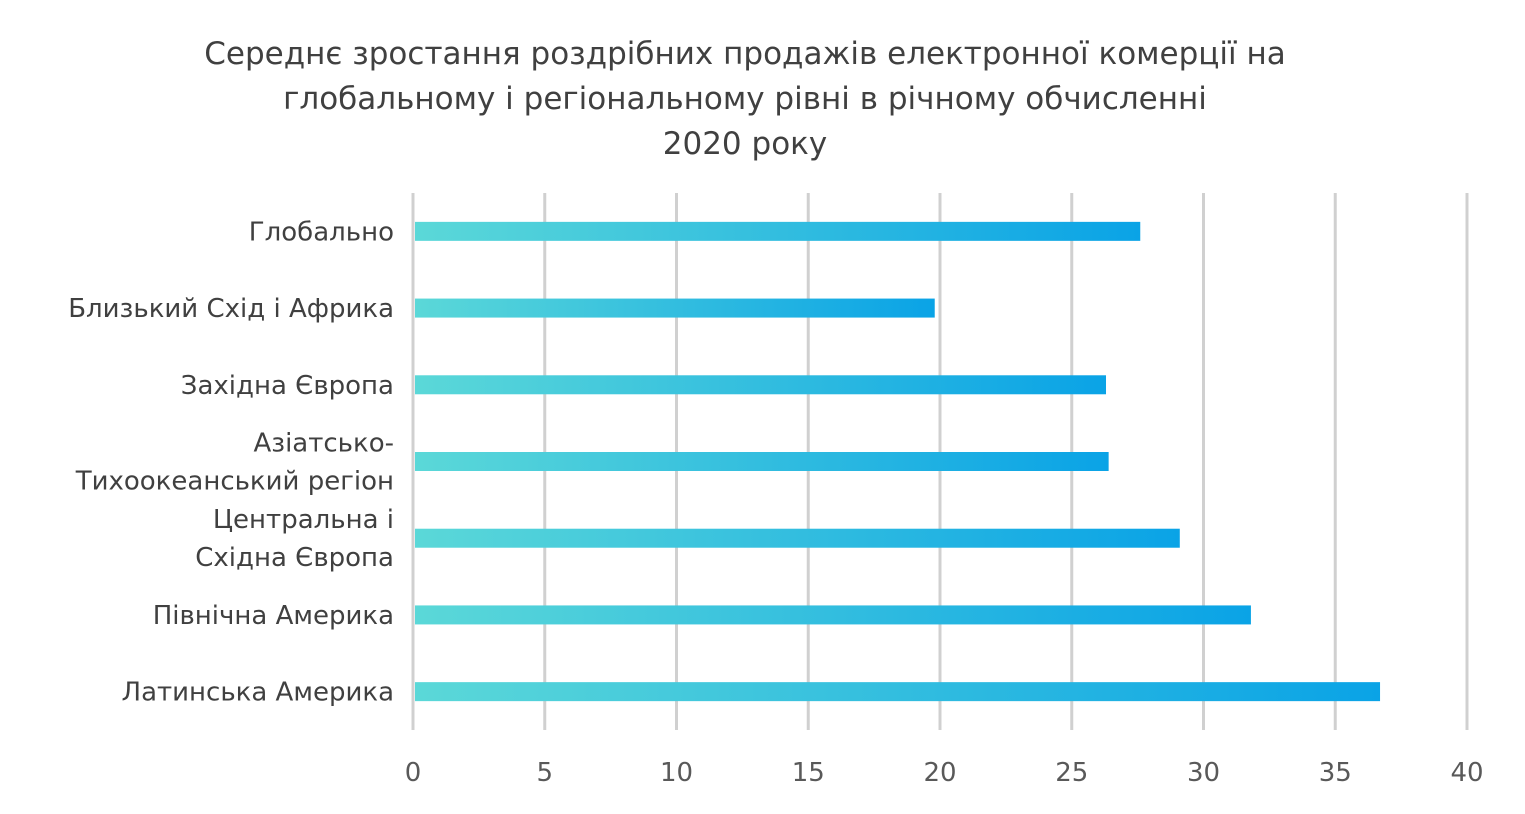 This screenshot has width=1525, height=814. I want to click on x-tick-label: 30, so click(1203, 773).